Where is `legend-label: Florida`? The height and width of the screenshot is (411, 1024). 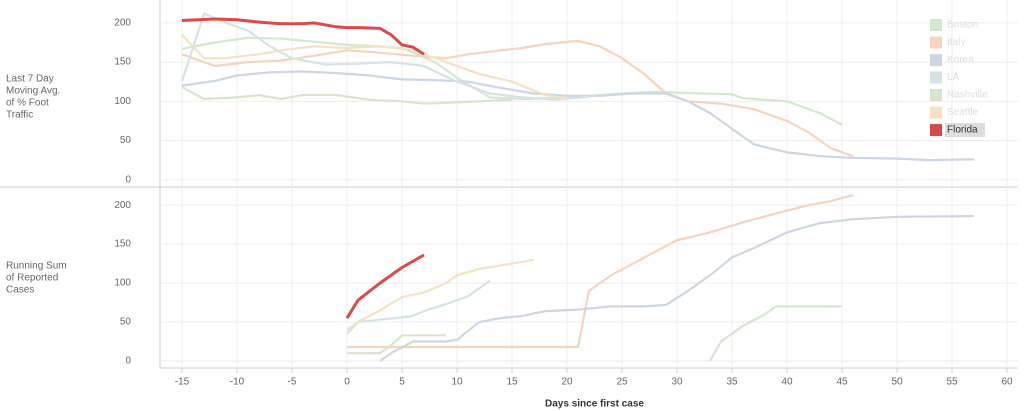 legend-label: Florida is located at coordinates (962, 130).